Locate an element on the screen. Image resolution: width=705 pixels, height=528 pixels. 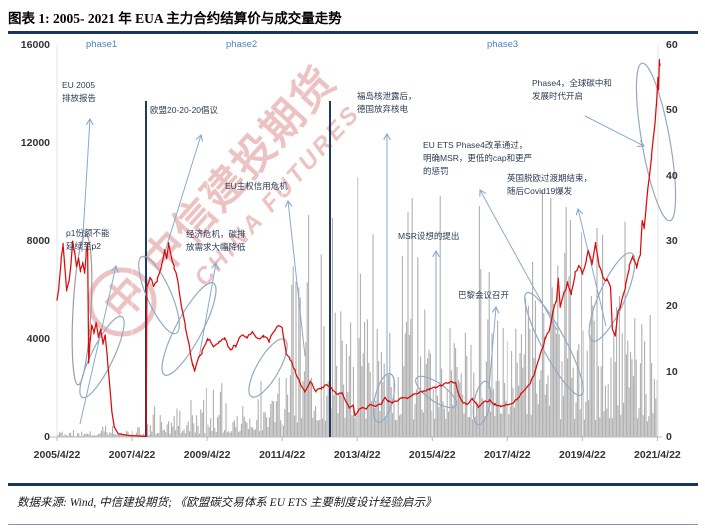
phase-label: phase1 is located at coordinates (102, 44).